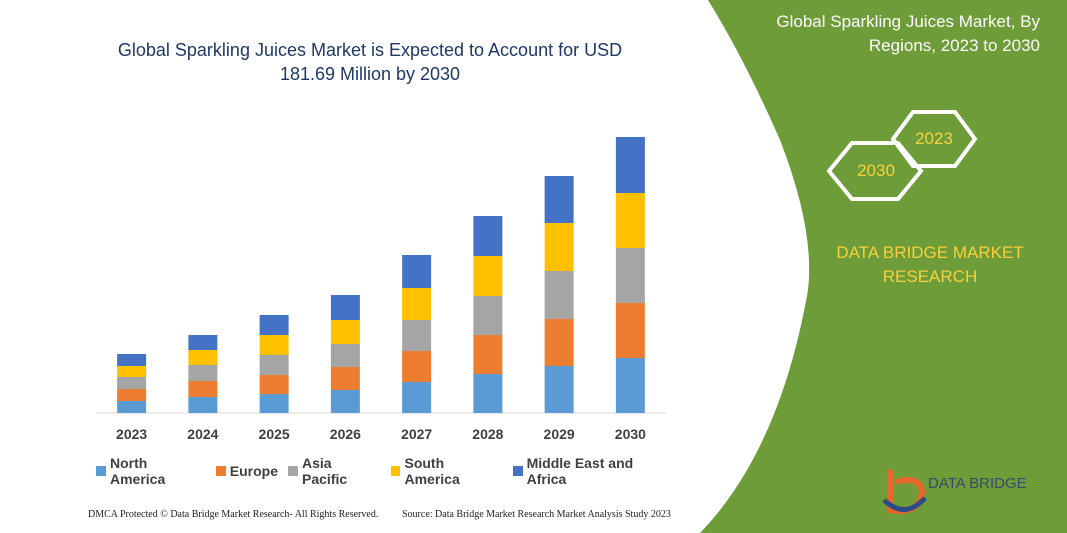  I want to click on logo-icon, so click(904, 504).